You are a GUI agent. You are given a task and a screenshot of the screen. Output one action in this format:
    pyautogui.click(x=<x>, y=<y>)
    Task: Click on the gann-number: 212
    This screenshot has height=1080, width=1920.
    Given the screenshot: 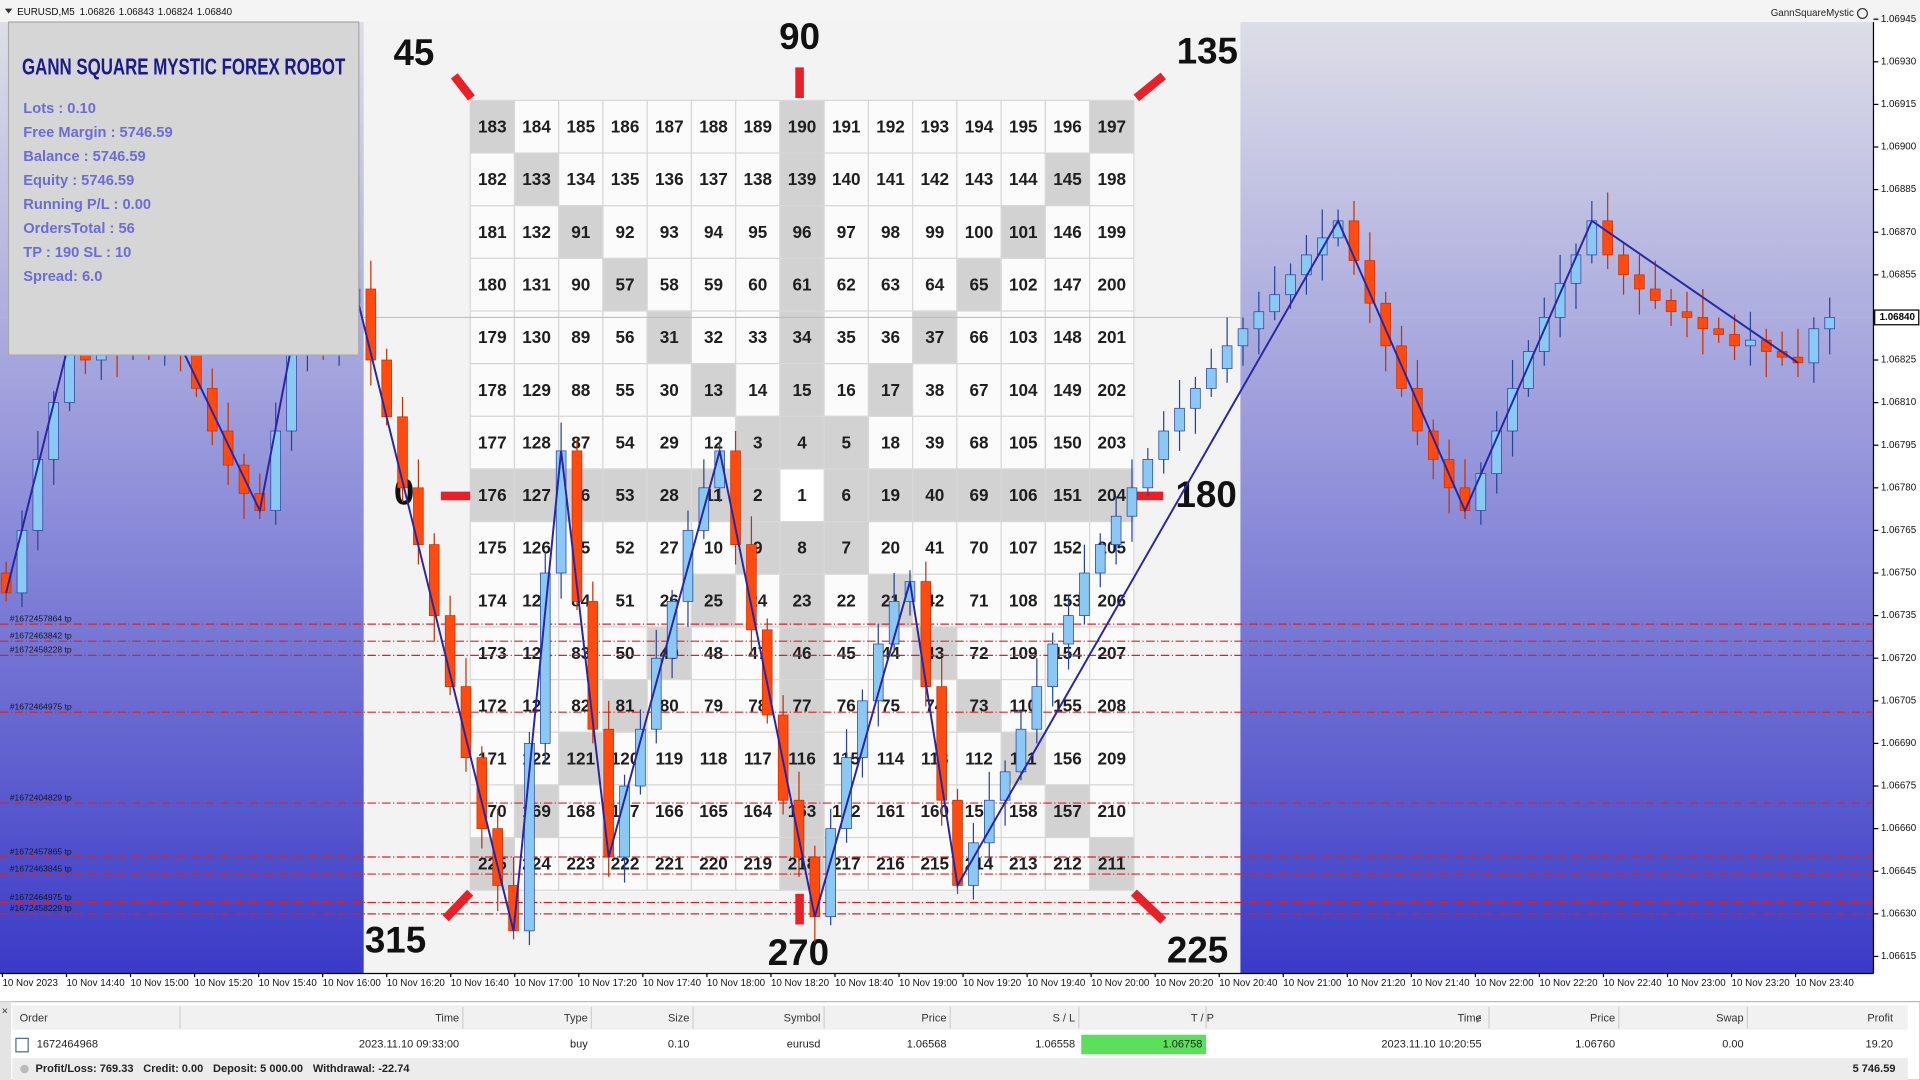 What is the action you would take?
    pyautogui.click(x=1067, y=864)
    